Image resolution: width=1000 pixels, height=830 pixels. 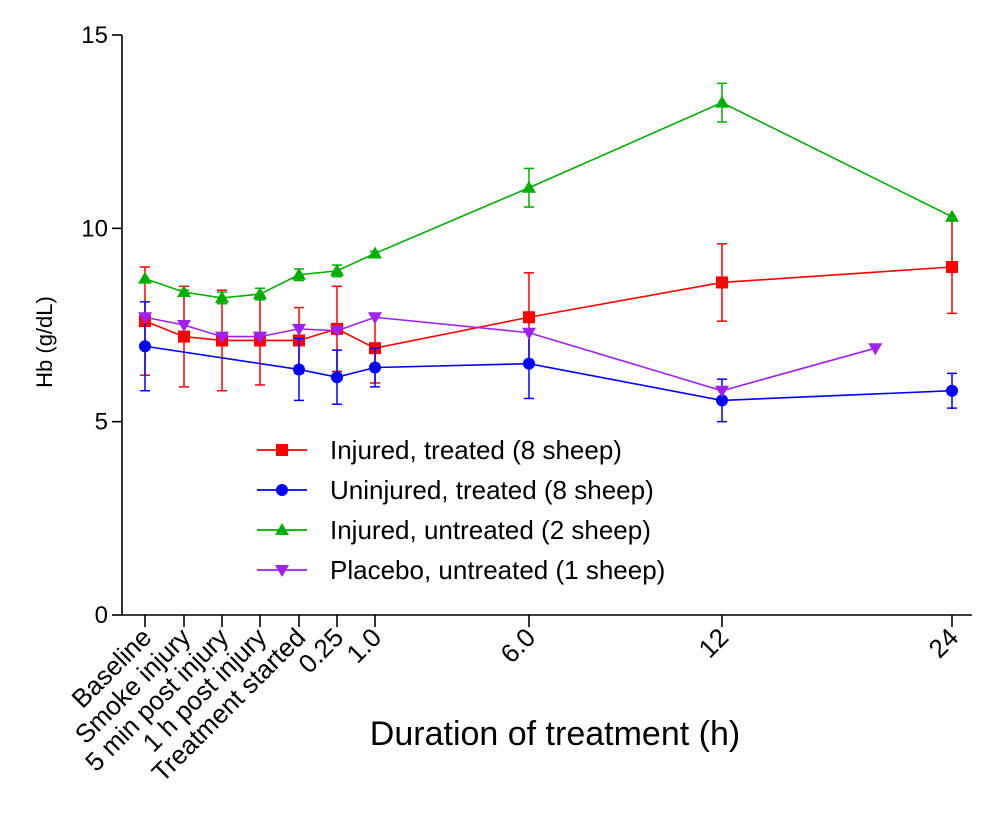 I want to click on legend-label: Injured, treated (8 sheep), so click(x=476, y=450).